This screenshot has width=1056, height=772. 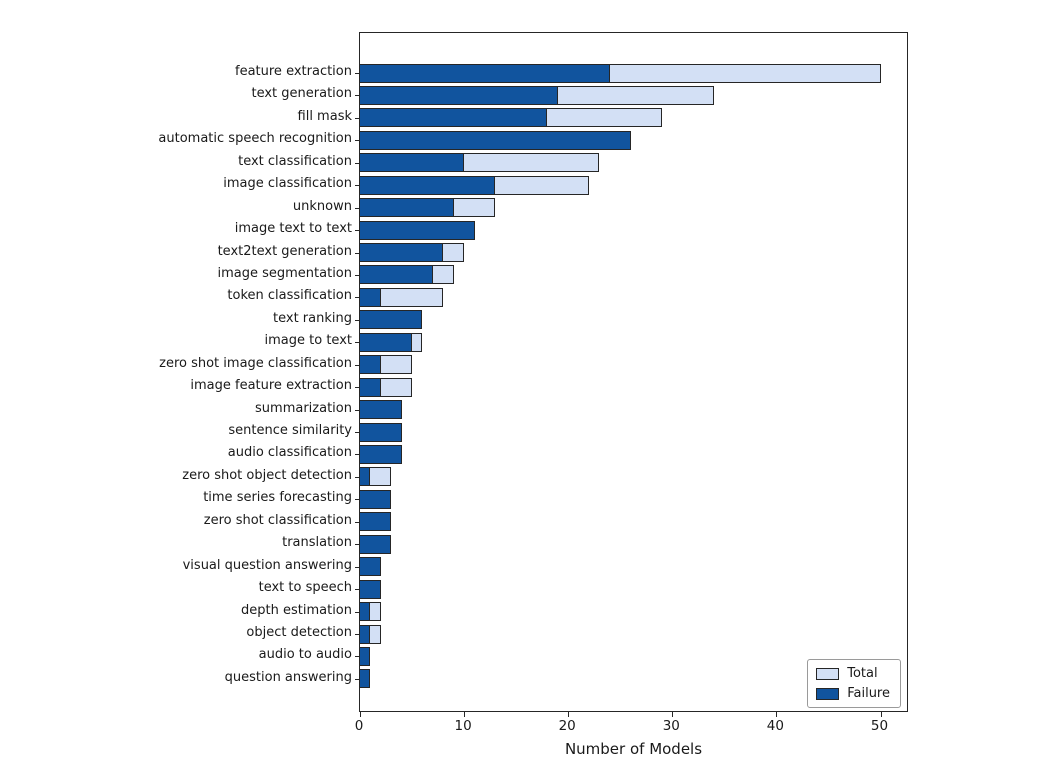 What do you see at coordinates (290, 431) in the screenshot?
I see `category-label: sentence similarity` at bounding box center [290, 431].